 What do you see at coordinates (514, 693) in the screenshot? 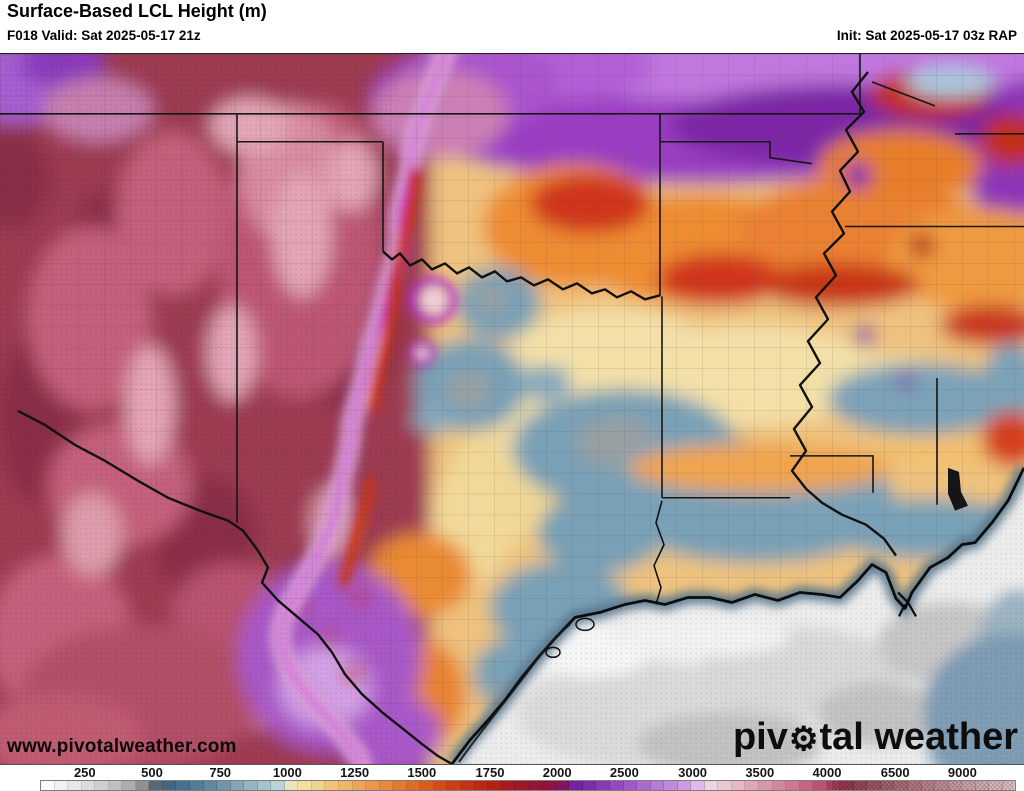
I see `barrier-islands` at bounding box center [514, 693].